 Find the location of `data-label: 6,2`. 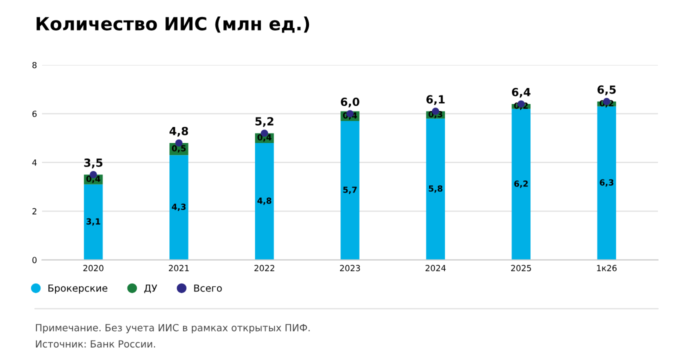

data-label: 6,2 is located at coordinates (521, 184).